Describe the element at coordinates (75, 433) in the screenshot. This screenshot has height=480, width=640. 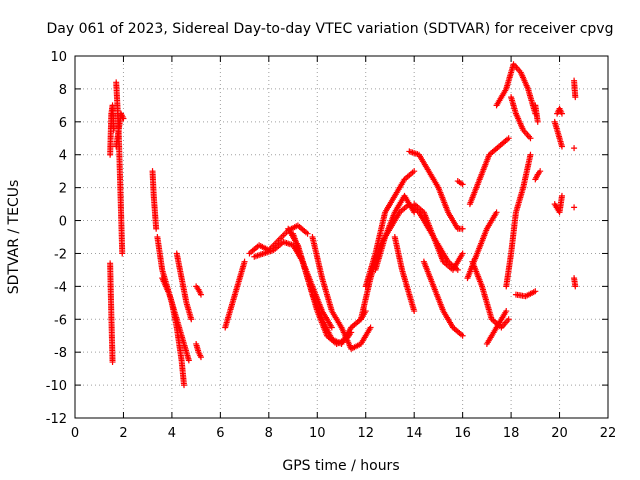
I see `x-tick-label: 0` at that location.